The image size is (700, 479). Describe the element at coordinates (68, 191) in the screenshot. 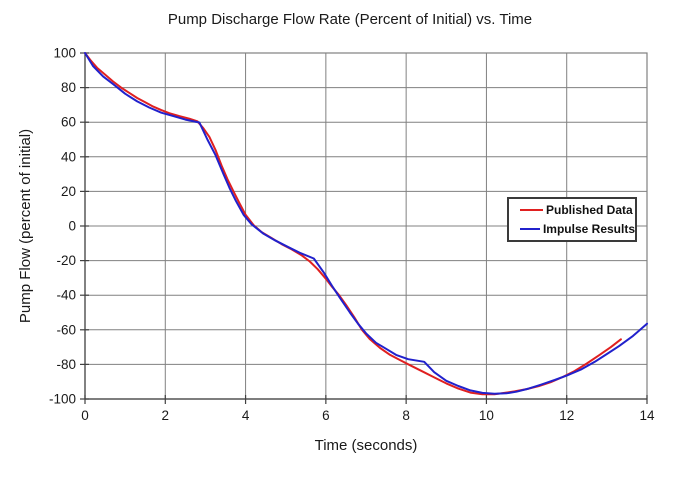

I see `y-tick-label: 20` at that location.